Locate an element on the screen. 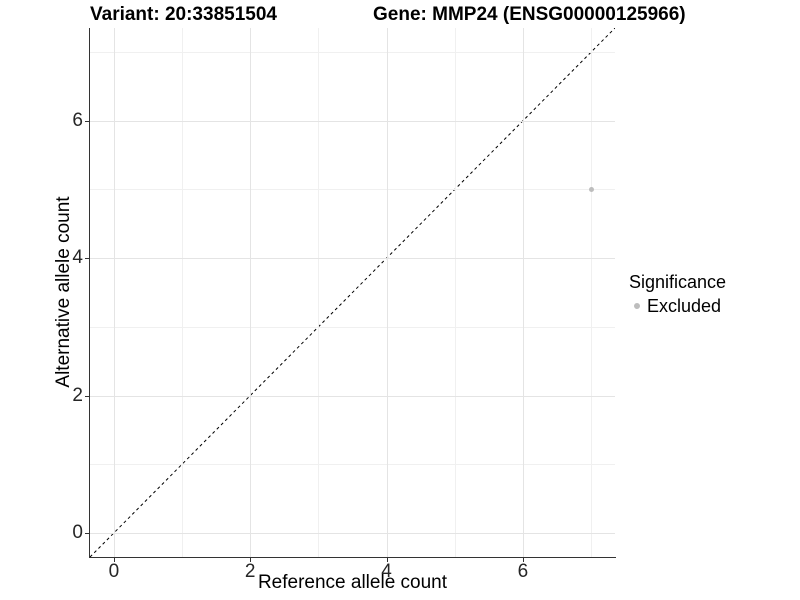 The width and height of the screenshot is (800, 600). legend: Significance Excluded is located at coordinates (714, 294).